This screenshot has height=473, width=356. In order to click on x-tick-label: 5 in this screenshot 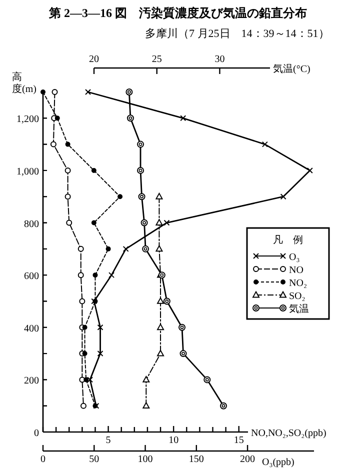, I will do `click(108, 440)`.